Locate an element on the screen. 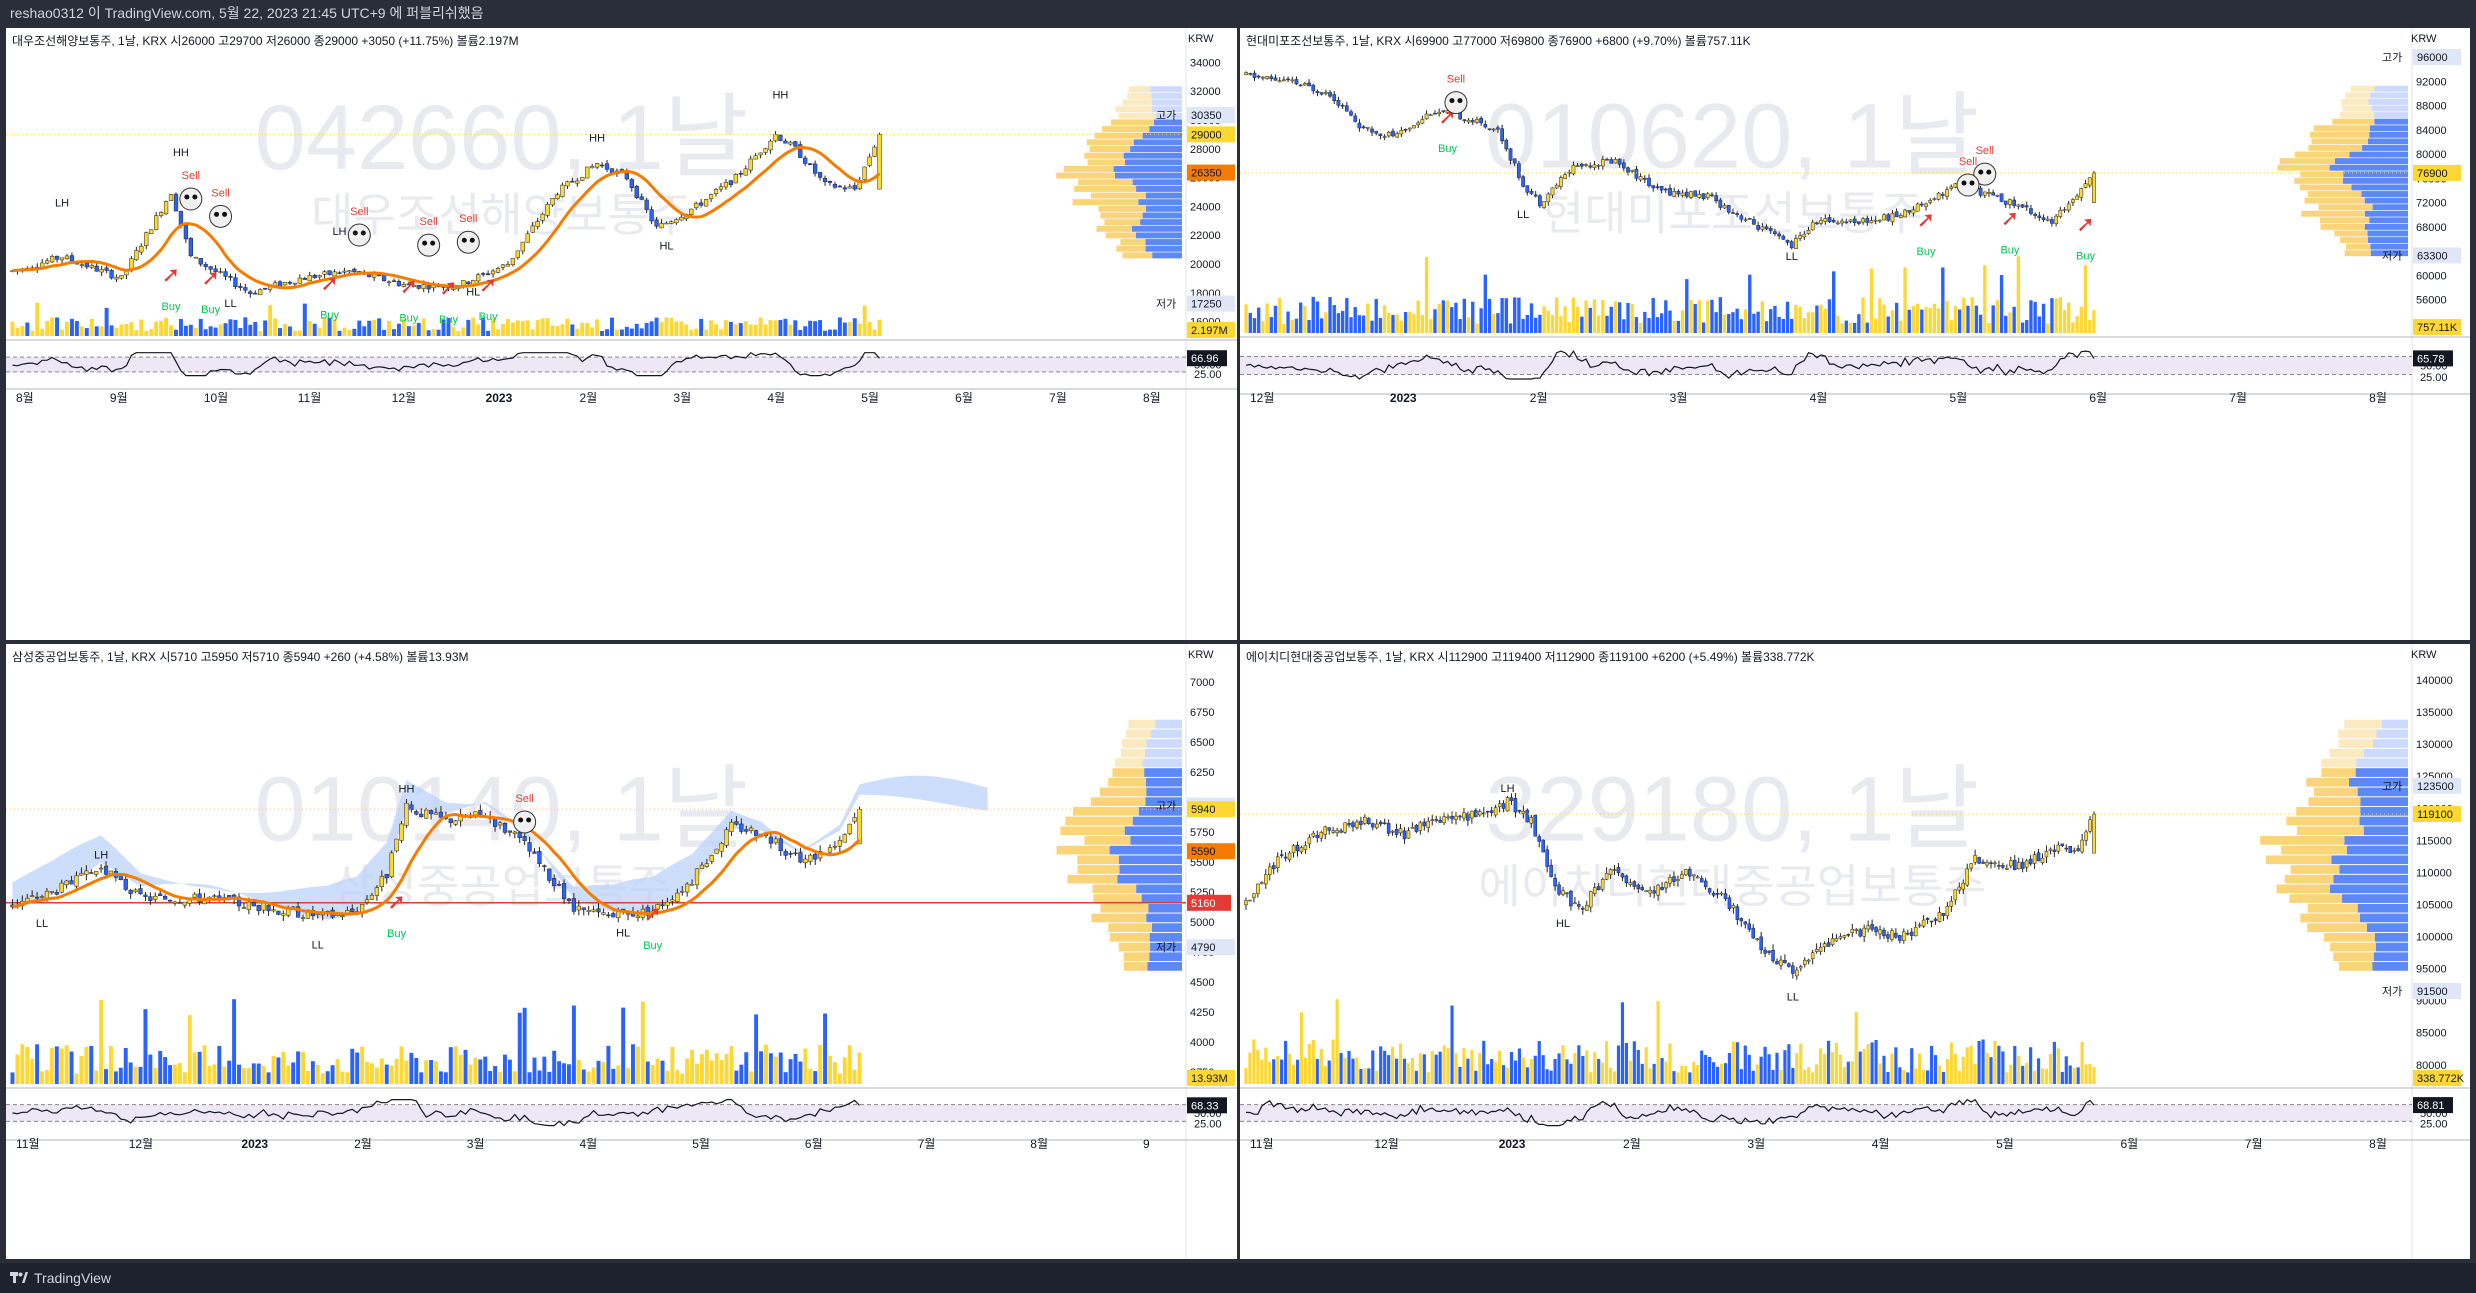 This screenshot has height=1293, width=2476. buy-signal-label: Buy is located at coordinates (1926, 252).